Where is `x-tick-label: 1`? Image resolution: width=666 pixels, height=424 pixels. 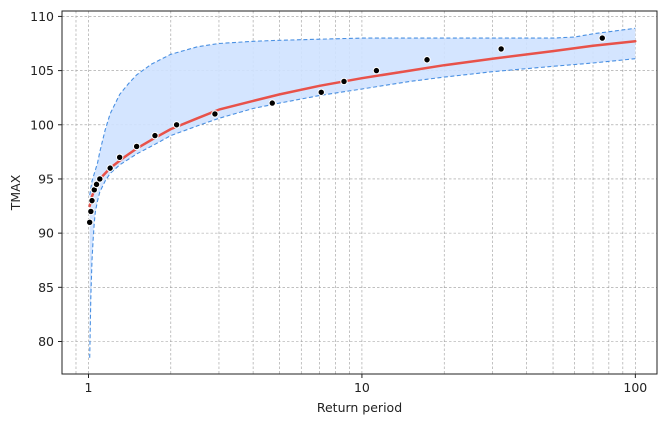
x-tick-label: 1 is located at coordinates (89, 387).